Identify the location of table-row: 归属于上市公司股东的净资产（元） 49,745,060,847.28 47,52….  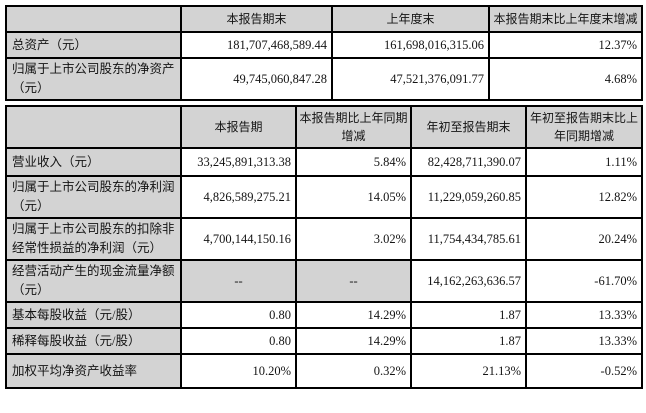
(324, 79).